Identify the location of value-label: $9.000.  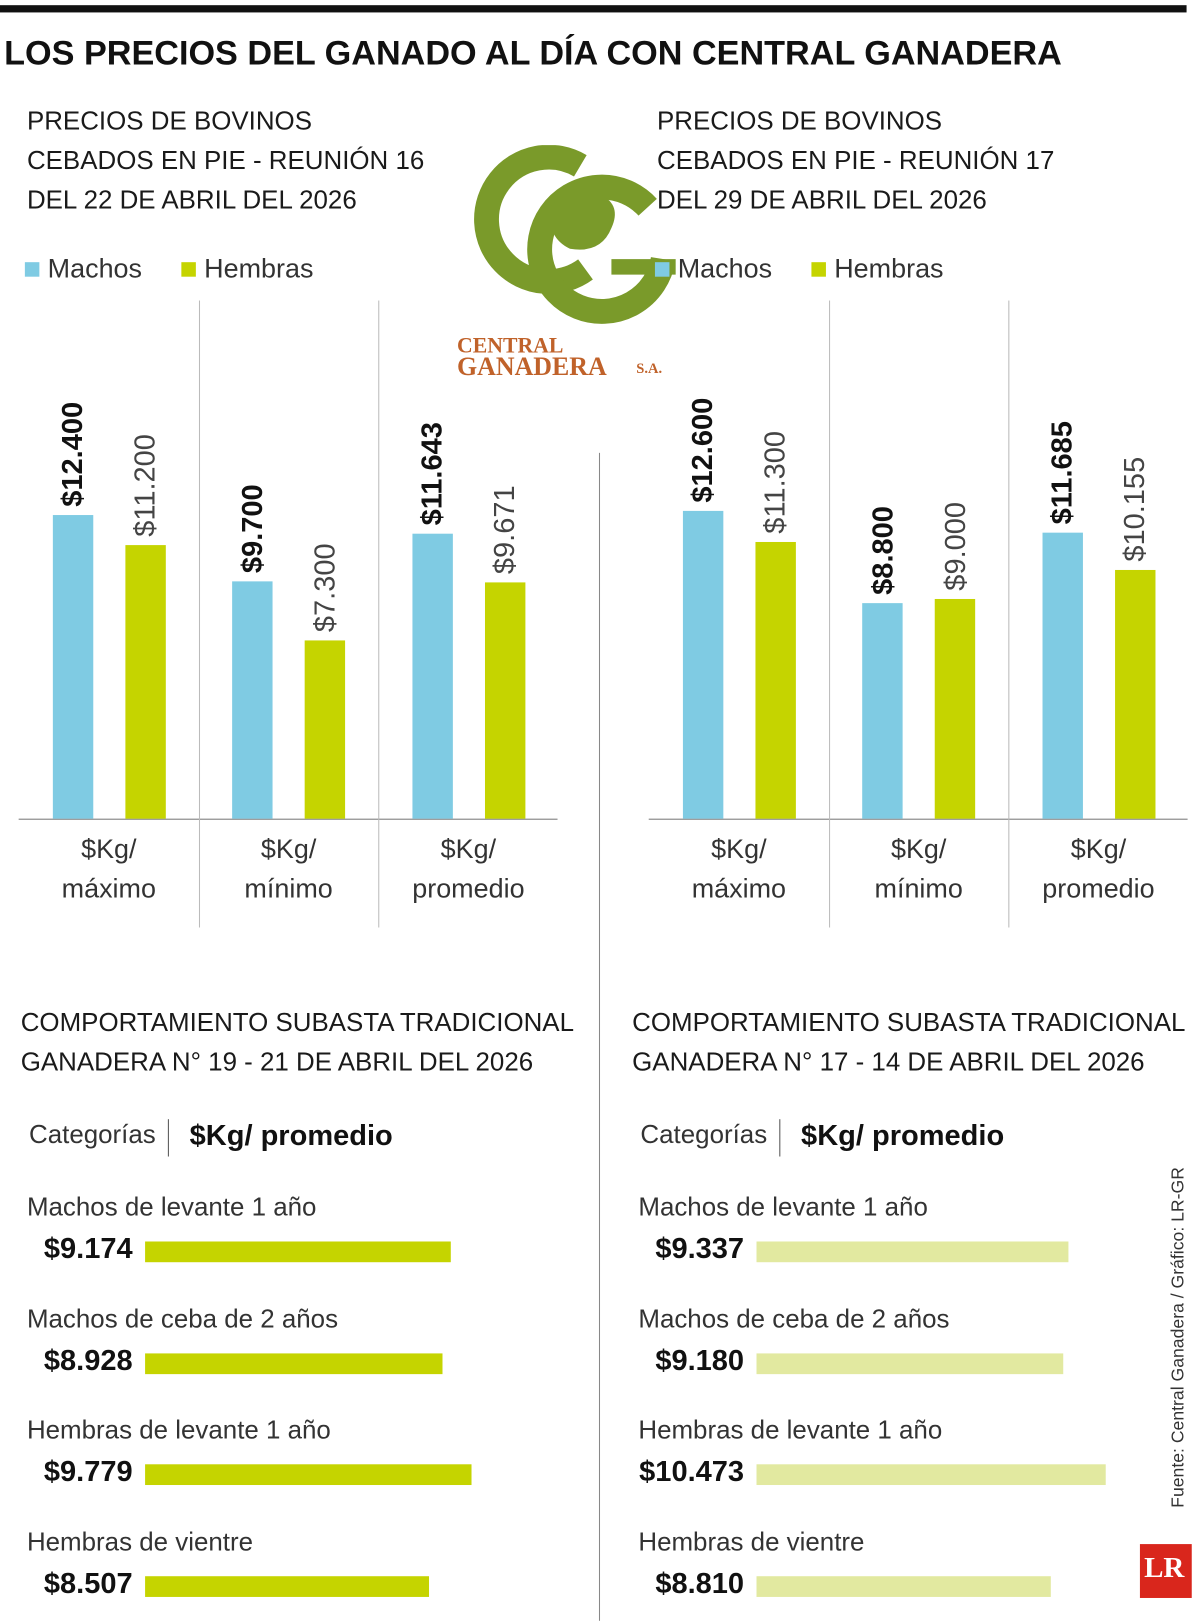
(954, 546).